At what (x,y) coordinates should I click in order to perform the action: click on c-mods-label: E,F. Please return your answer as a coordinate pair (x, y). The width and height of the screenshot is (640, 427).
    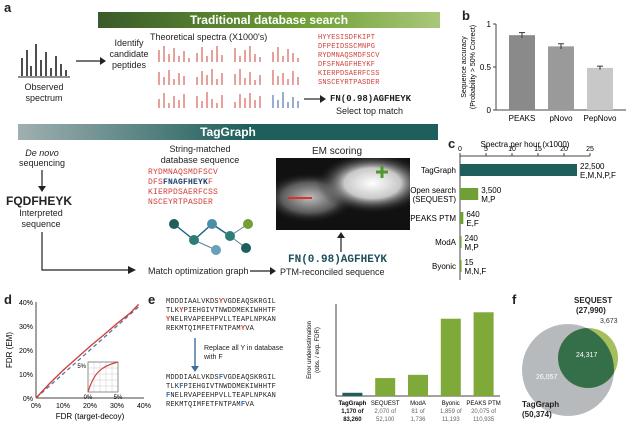
    Looking at the image, I should click on (472, 223).